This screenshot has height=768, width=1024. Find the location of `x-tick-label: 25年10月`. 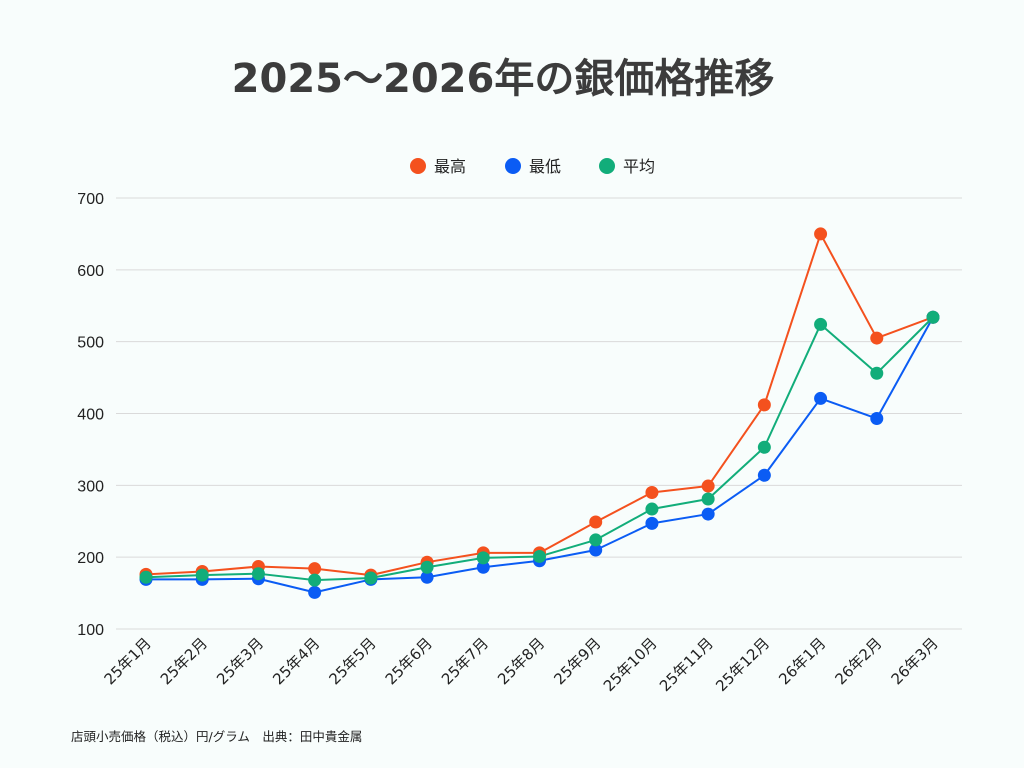

x-tick-label: 25年10月 is located at coordinates (630, 664).